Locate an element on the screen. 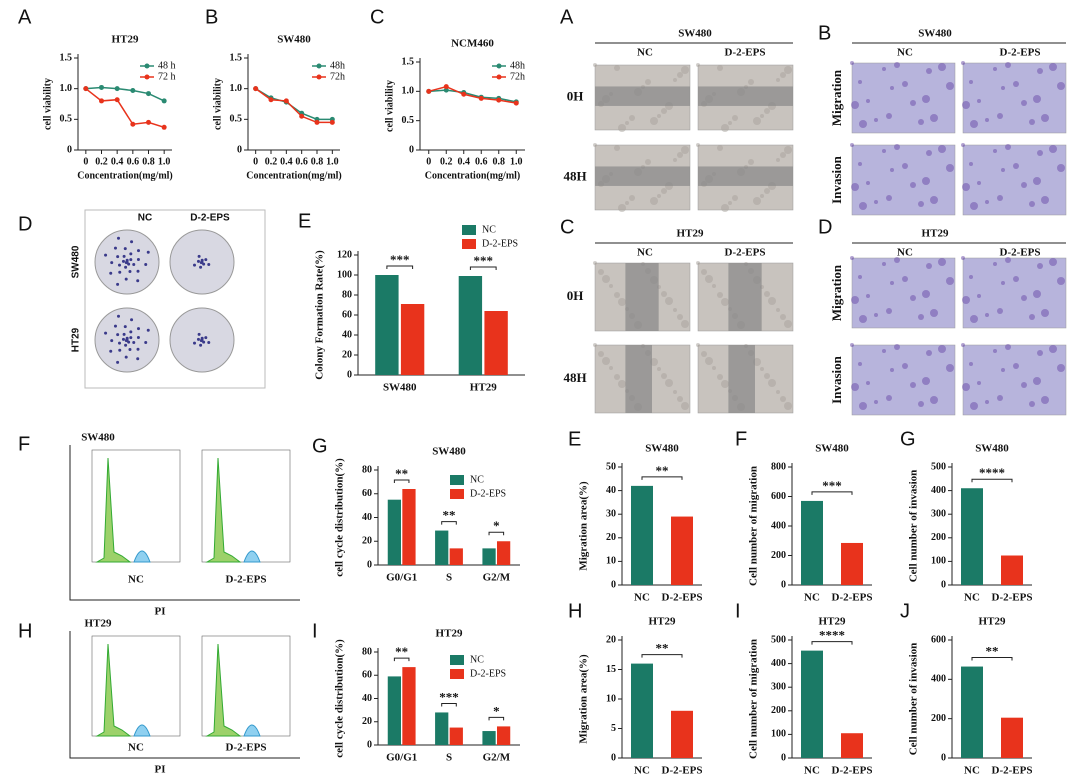 The height and width of the screenshot is (783, 1080). y-tick-label: 1.0 is located at coordinates (236, 88).